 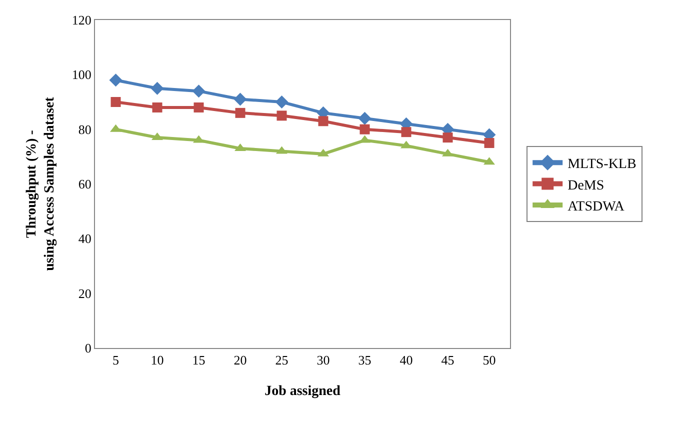 What do you see at coordinates (281, 360) in the screenshot?
I see `x-tick-label: 25` at bounding box center [281, 360].